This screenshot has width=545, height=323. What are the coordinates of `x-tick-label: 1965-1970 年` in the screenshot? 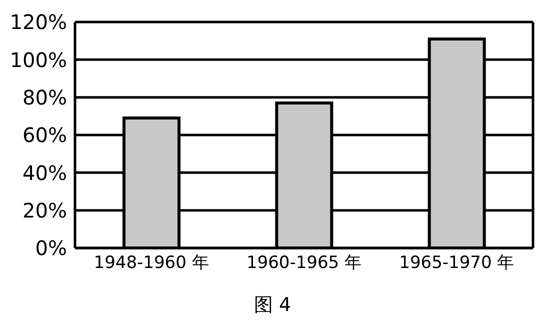 It's located at (456, 263).